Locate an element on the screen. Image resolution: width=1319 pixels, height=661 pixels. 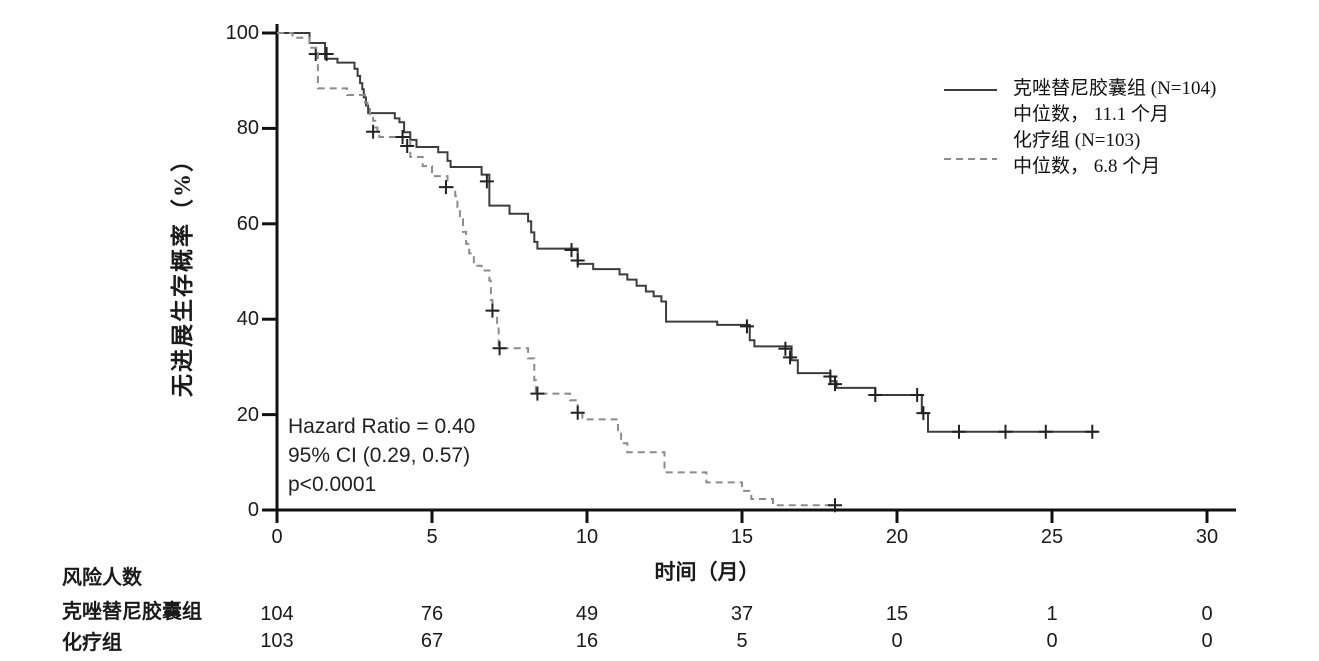
risk-row-label: 化疗组 is located at coordinates (92, 643).